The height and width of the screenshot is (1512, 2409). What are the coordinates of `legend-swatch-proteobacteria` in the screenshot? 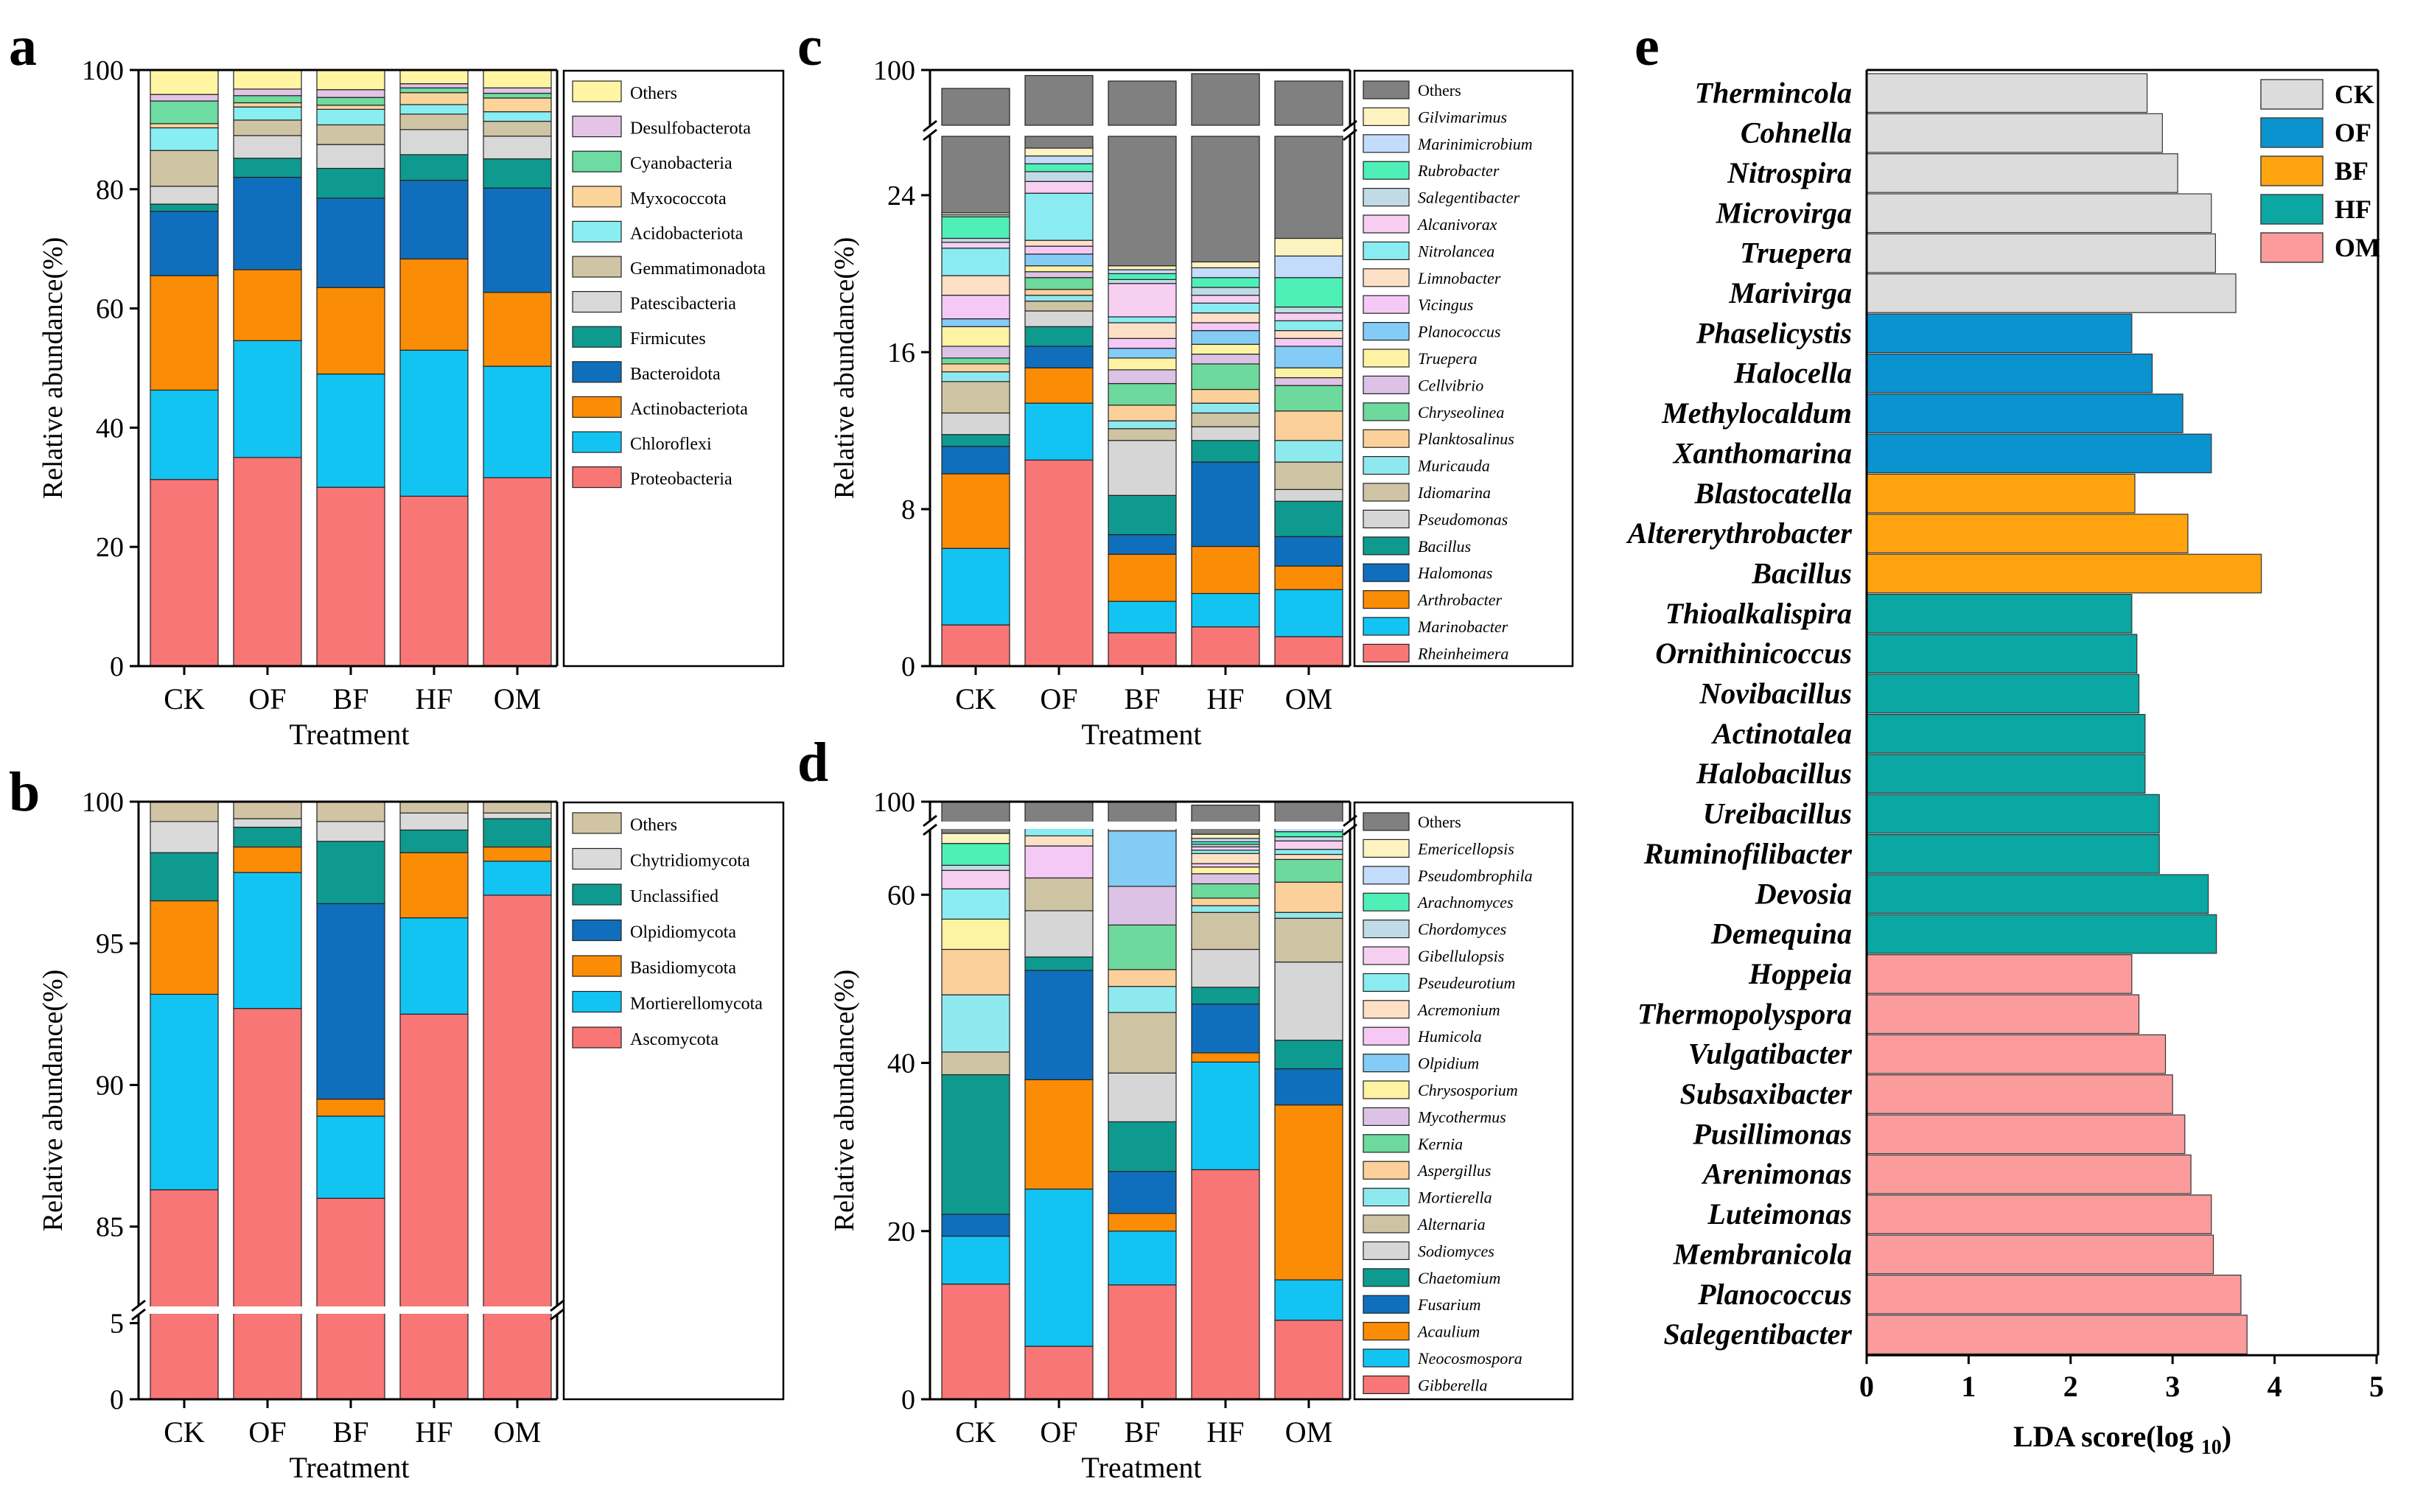 It's located at (597, 477).